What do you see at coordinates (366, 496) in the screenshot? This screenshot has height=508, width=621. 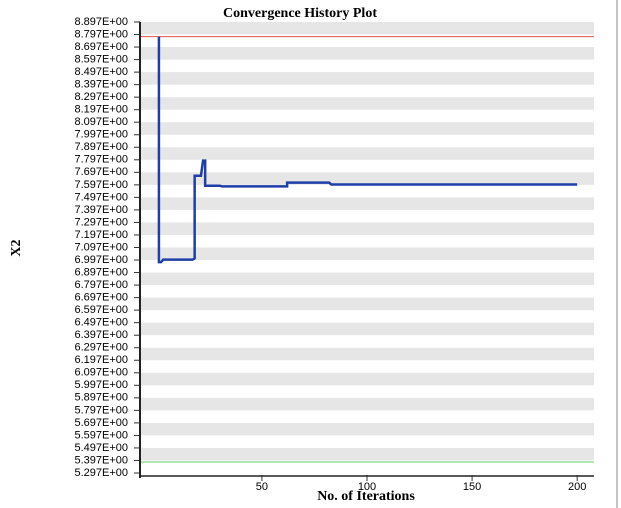 I see `x-axis-label: No. of Iterations` at bounding box center [366, 496].